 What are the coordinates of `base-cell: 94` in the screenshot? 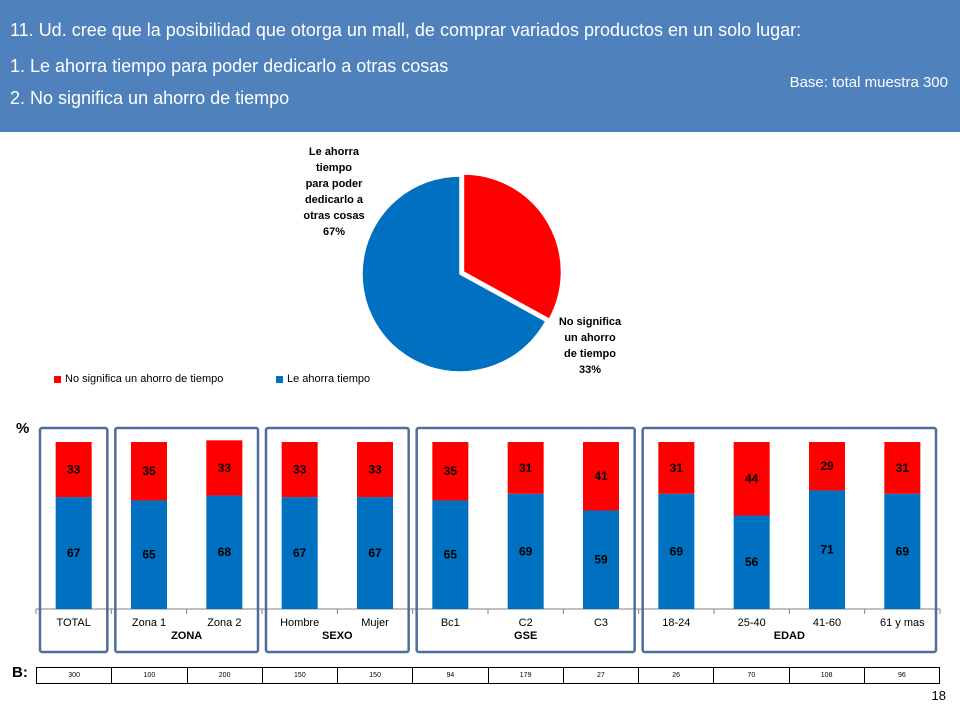 It's located at (450, 675).